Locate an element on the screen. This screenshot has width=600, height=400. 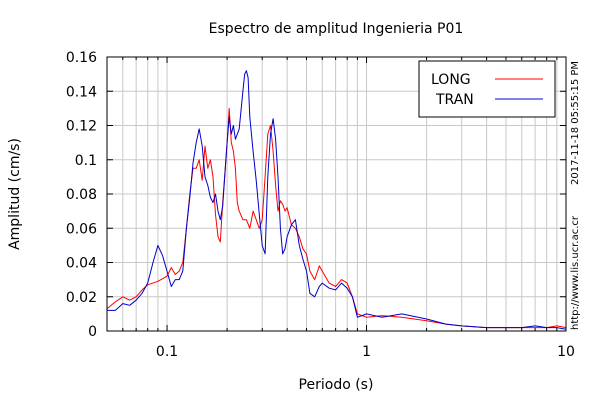
y-tick-label: 0.08 is located at coordinates (81, 195).